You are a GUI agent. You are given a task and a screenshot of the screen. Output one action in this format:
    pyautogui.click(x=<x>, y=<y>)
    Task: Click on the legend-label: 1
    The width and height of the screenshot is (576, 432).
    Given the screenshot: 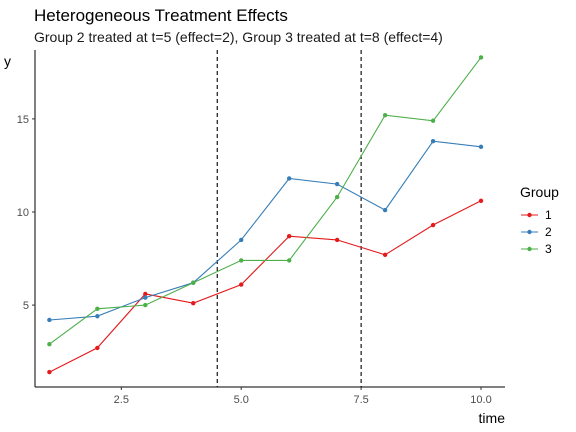 What is the action you would take?
    pyautogui.click(x=548, y=215)
    